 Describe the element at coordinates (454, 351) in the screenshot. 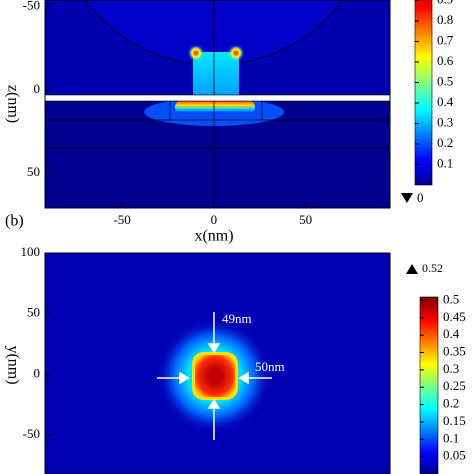

I see `colorbar-tick-label: 0.35` at that location.